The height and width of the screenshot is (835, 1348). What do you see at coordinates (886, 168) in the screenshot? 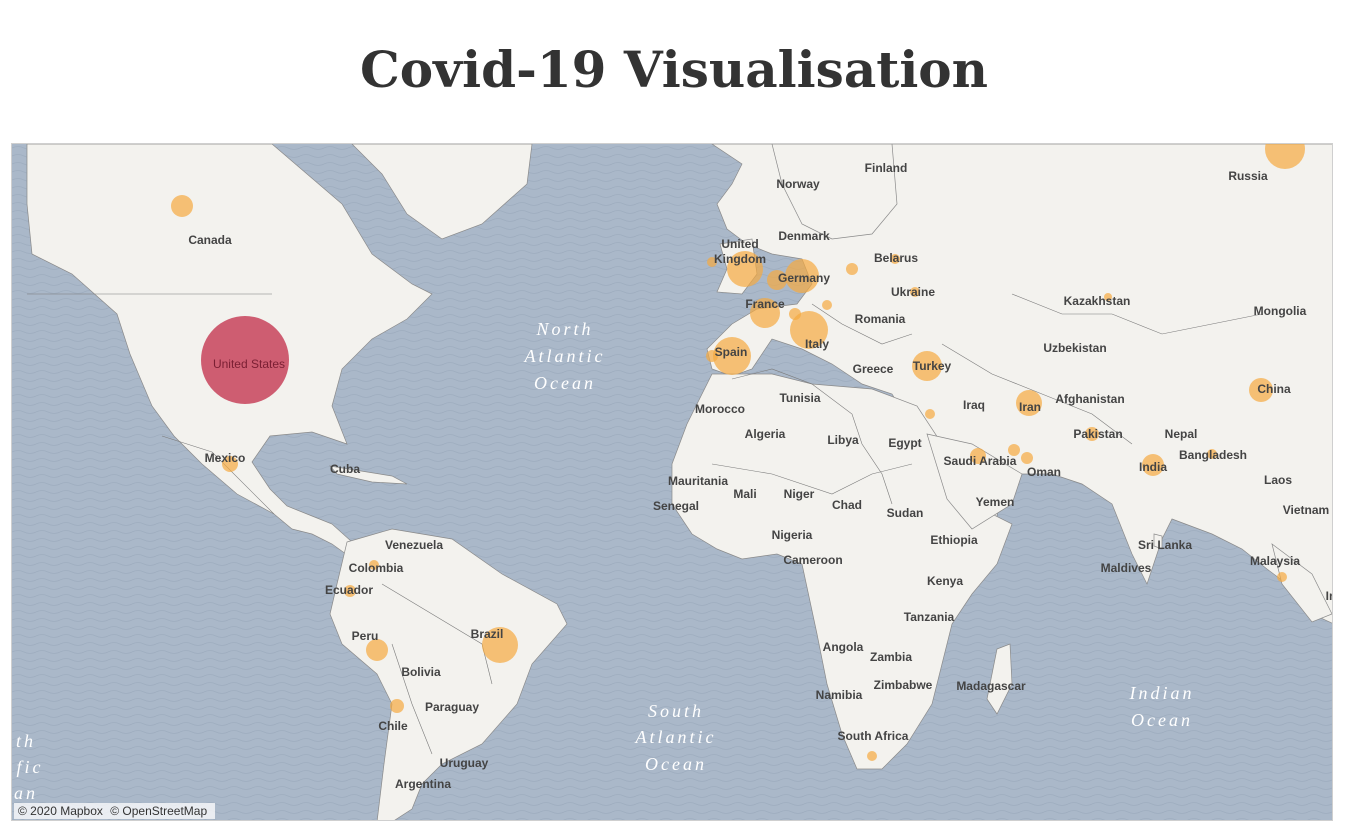
I see `label-finland: Finland` at bounding box center [886, 168].